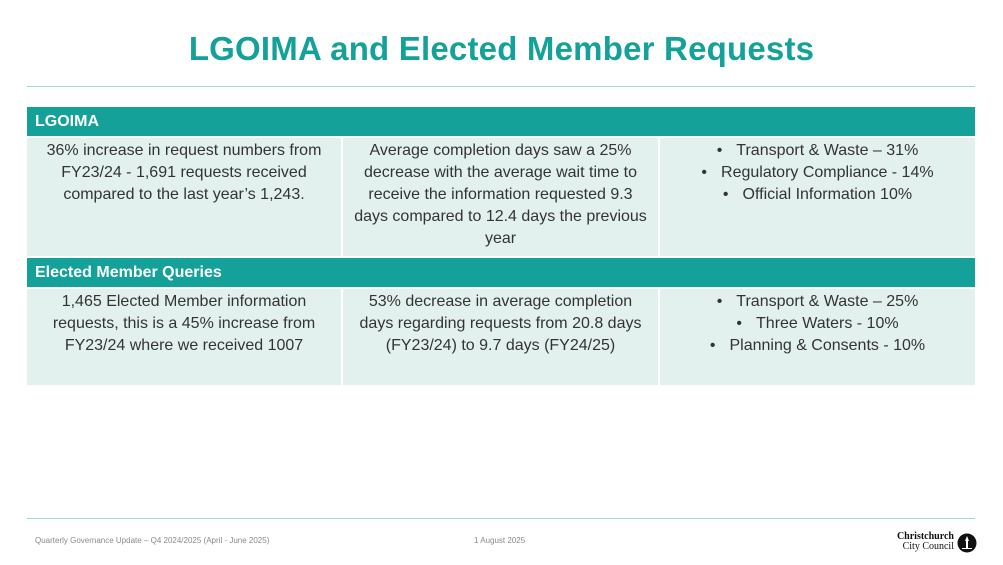 The image size is (1003, 565). Describe the element at coordinates (501, 48) in the screenshot. I see `page-title: LGOIMA and Elected Member Requests` at that location.